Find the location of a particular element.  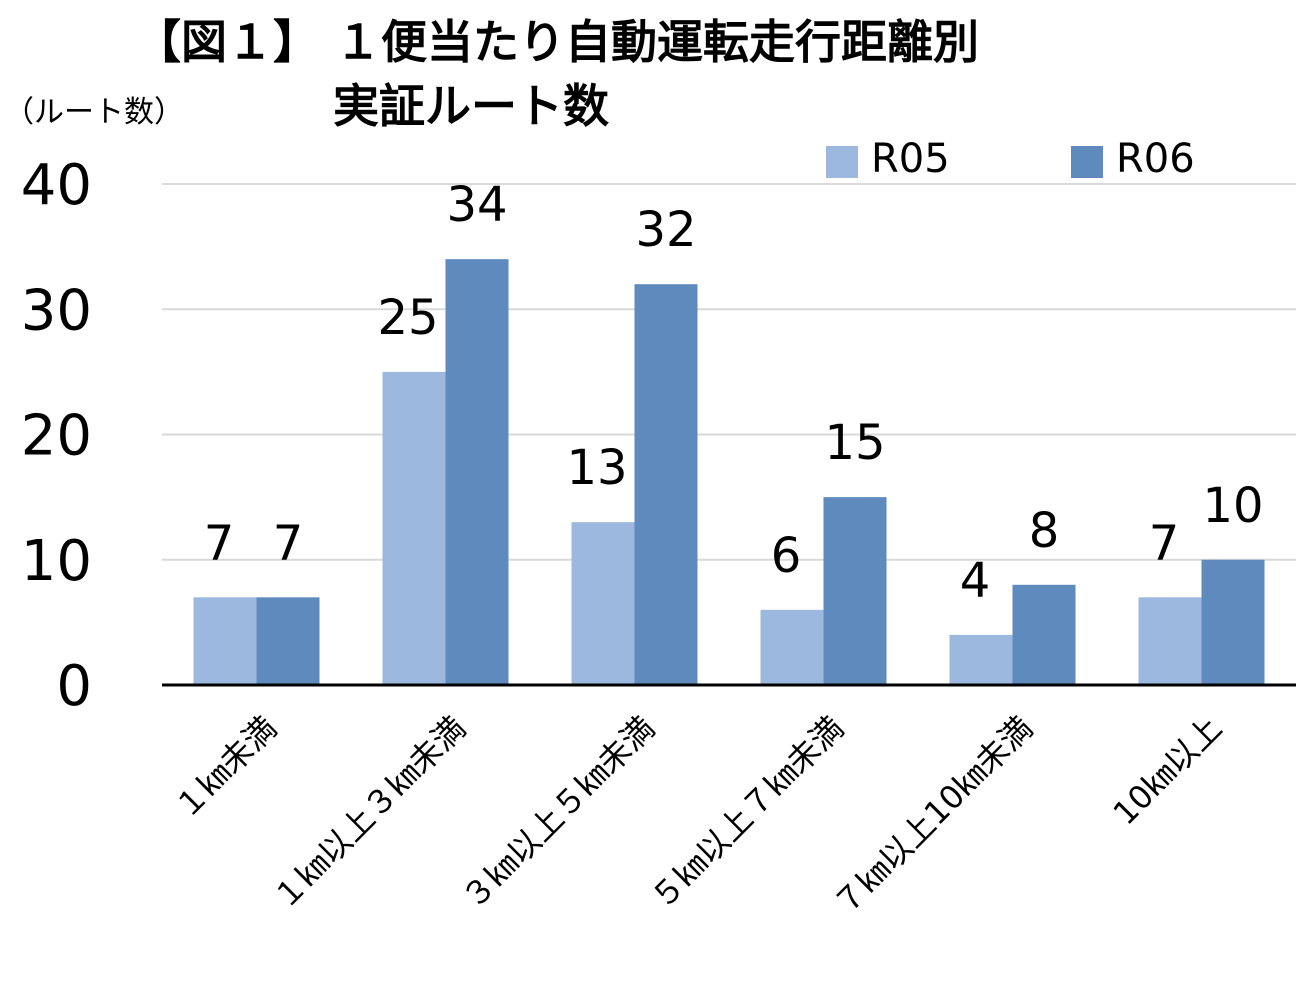

category-label: ５㎞以上７㎞未満 is located at coordinates (747, 813).